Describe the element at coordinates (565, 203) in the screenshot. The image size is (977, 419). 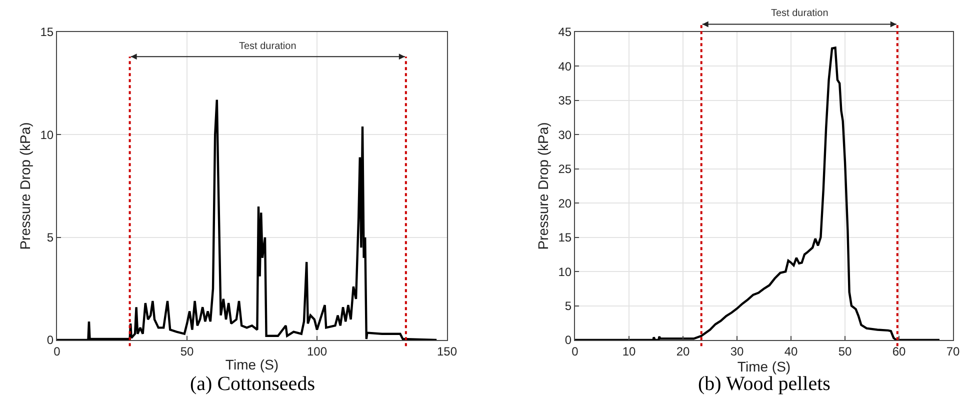
I see `y-tick-label: 20` at that location.